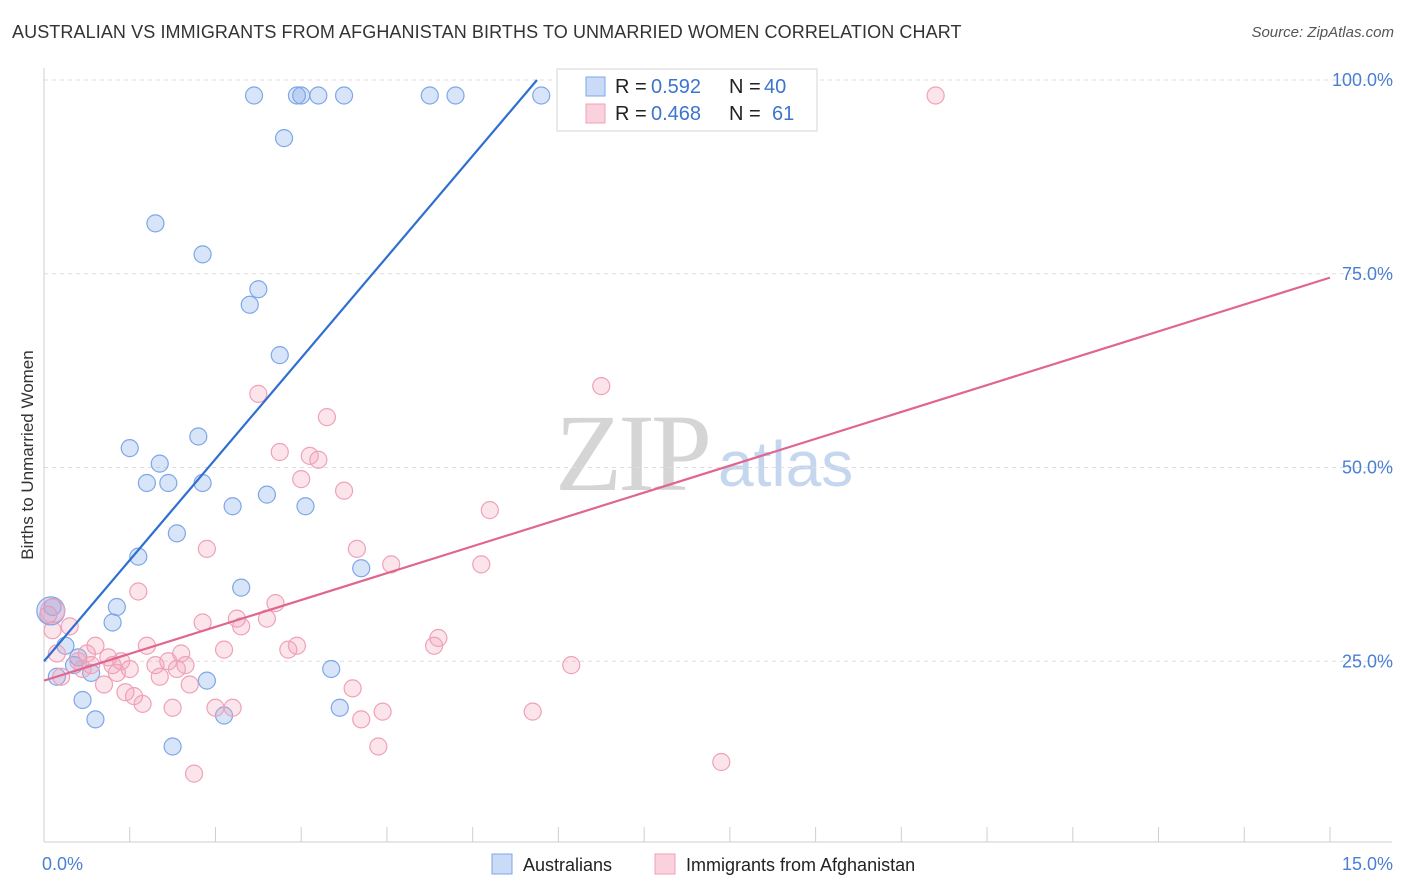 The height and width of the screenshot is (892, 1406). I want to click on afghanistan-swatch, so click(595, 113).